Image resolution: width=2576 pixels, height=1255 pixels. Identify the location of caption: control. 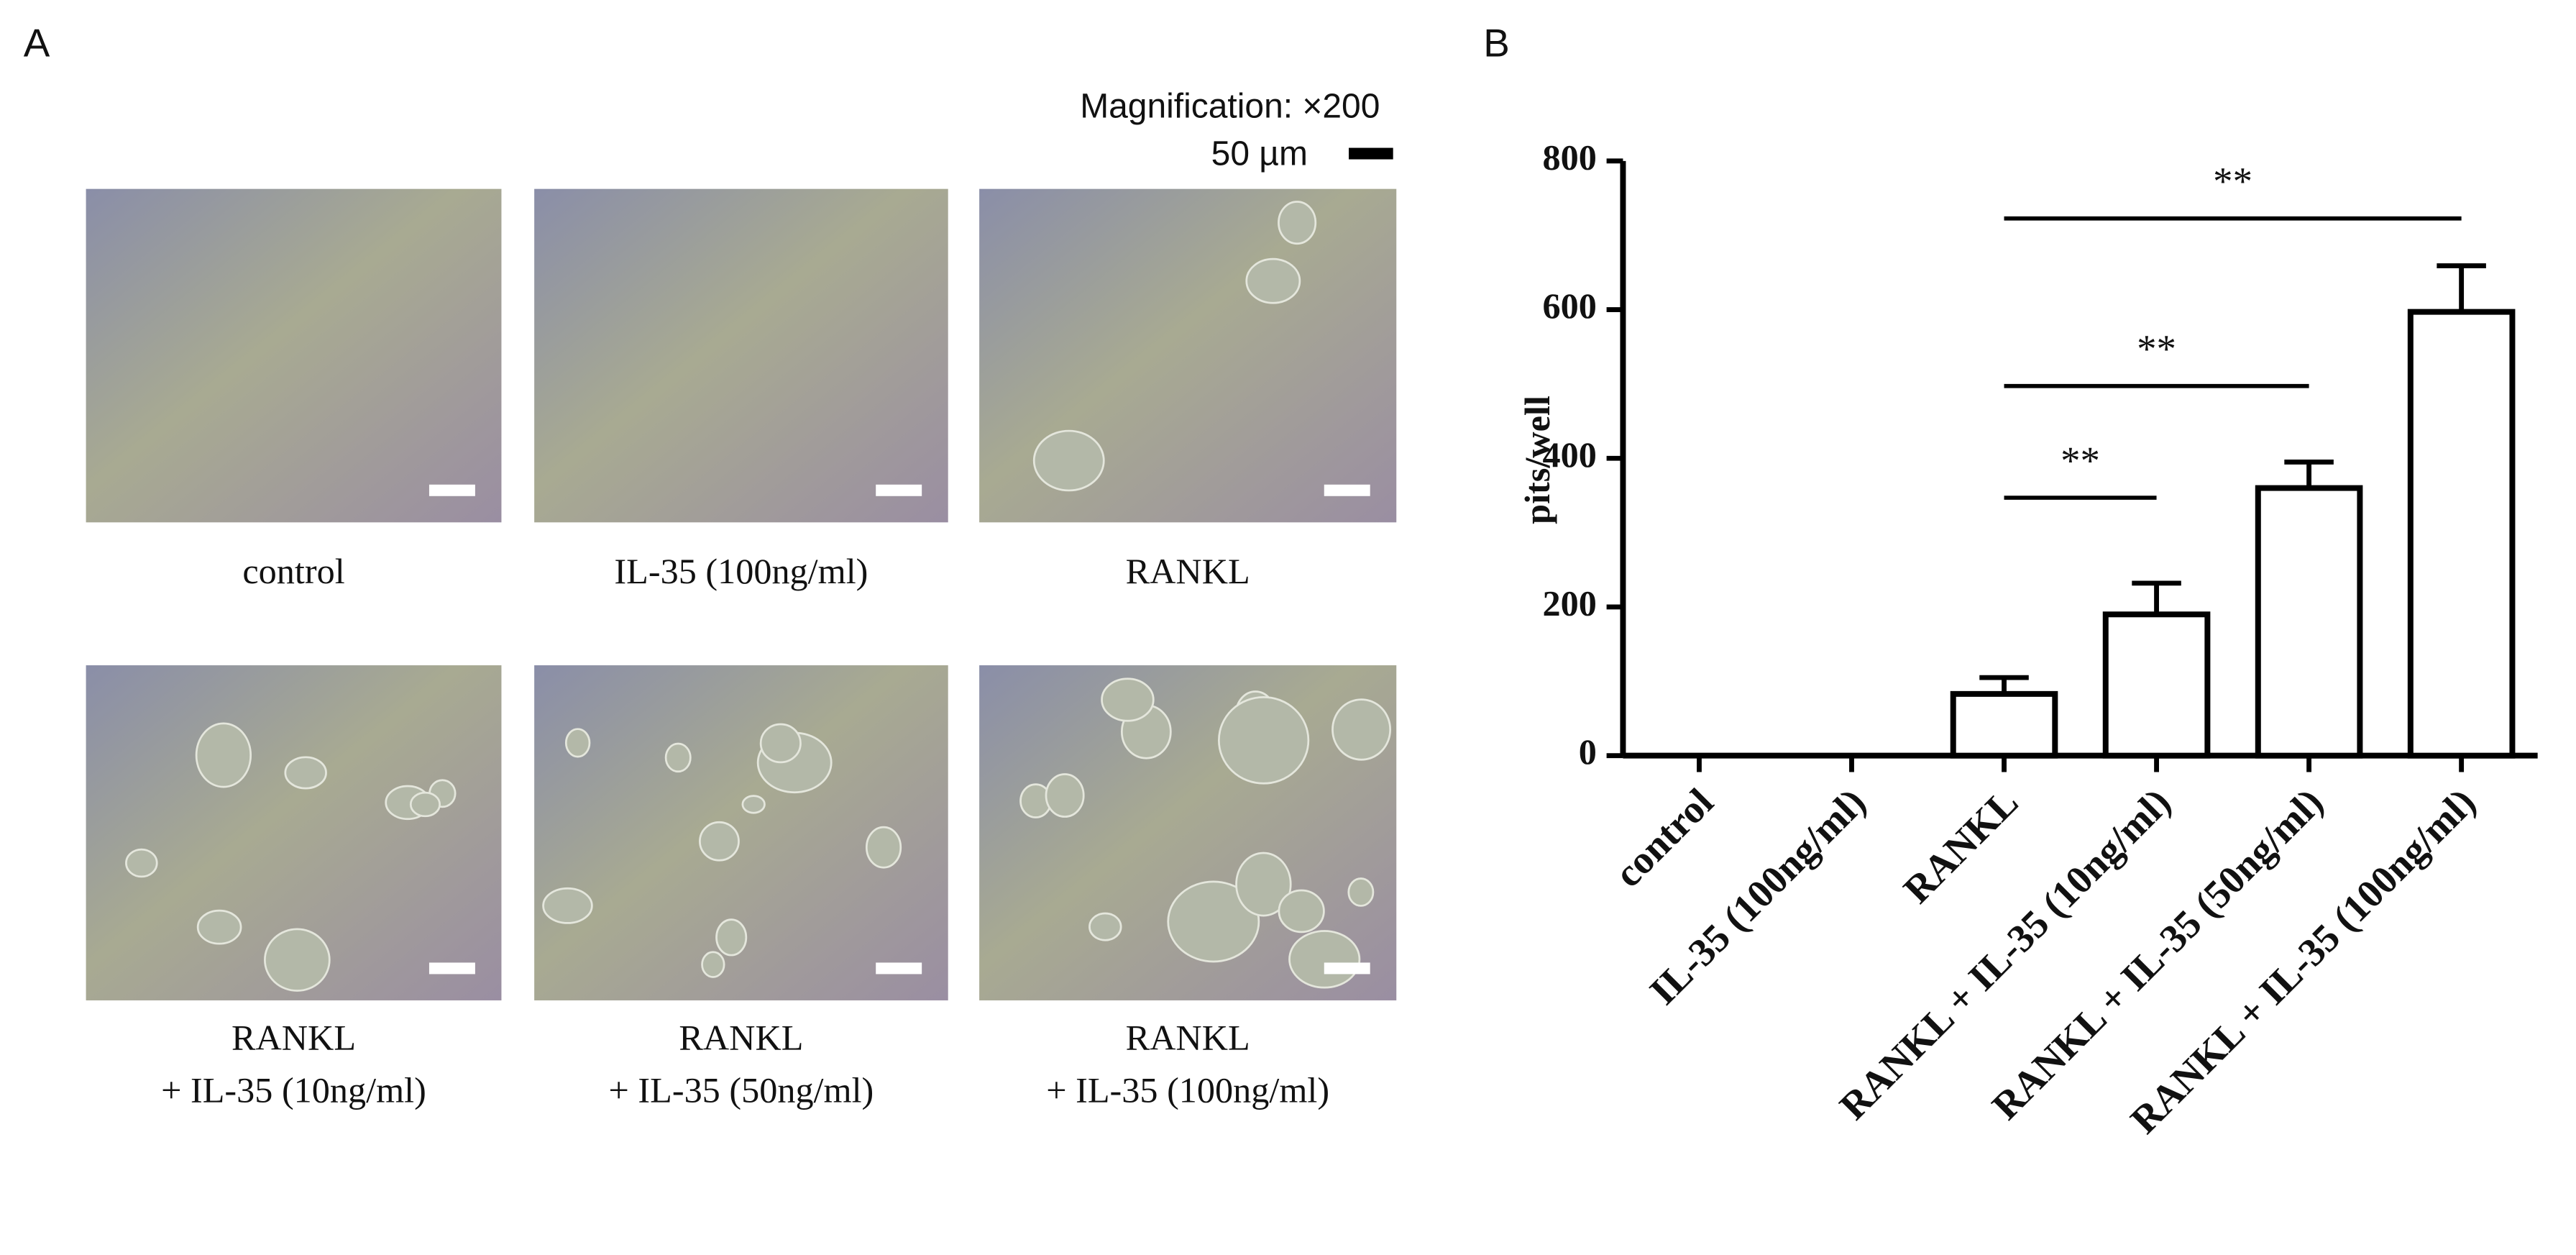
(293, 571).